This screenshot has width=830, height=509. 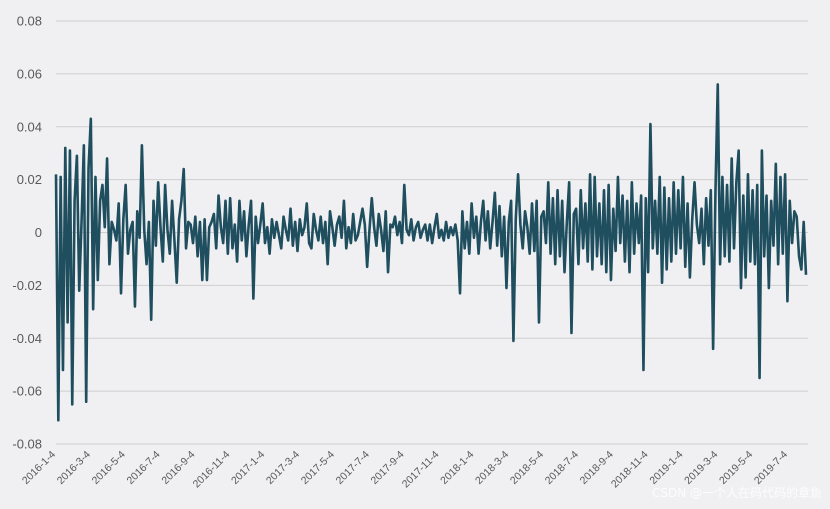 What do you see at coordinates (492, 468) in the screenshot?
I see `x-tick-label: 2018-3-4` at bounding box center [492, 468].